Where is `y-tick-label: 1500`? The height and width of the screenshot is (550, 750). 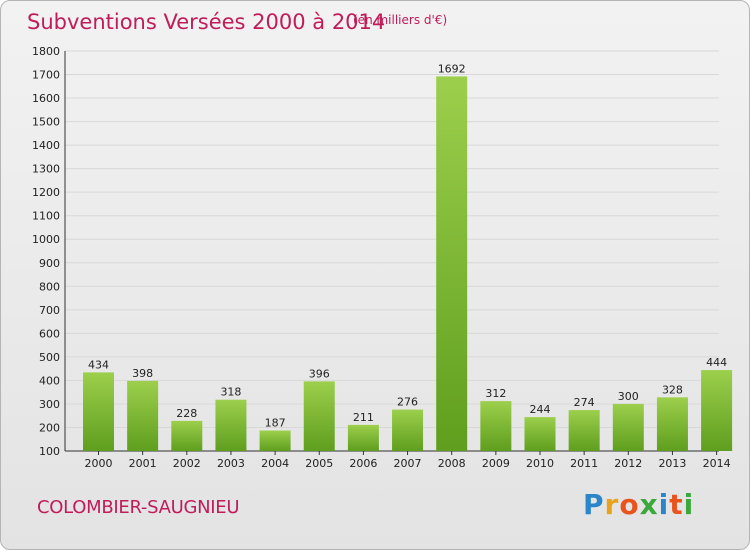 y-tick-label: 1500 is located at coordinates (46, 122).